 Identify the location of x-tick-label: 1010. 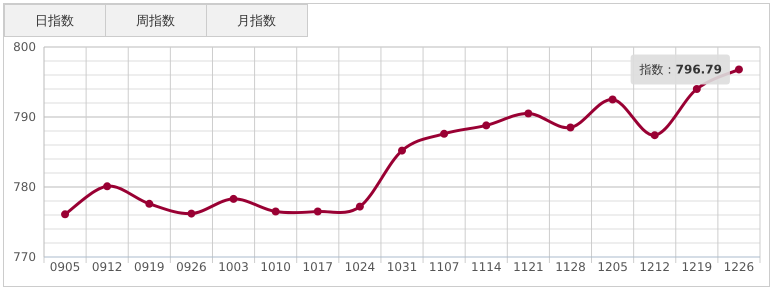
(275, 267).